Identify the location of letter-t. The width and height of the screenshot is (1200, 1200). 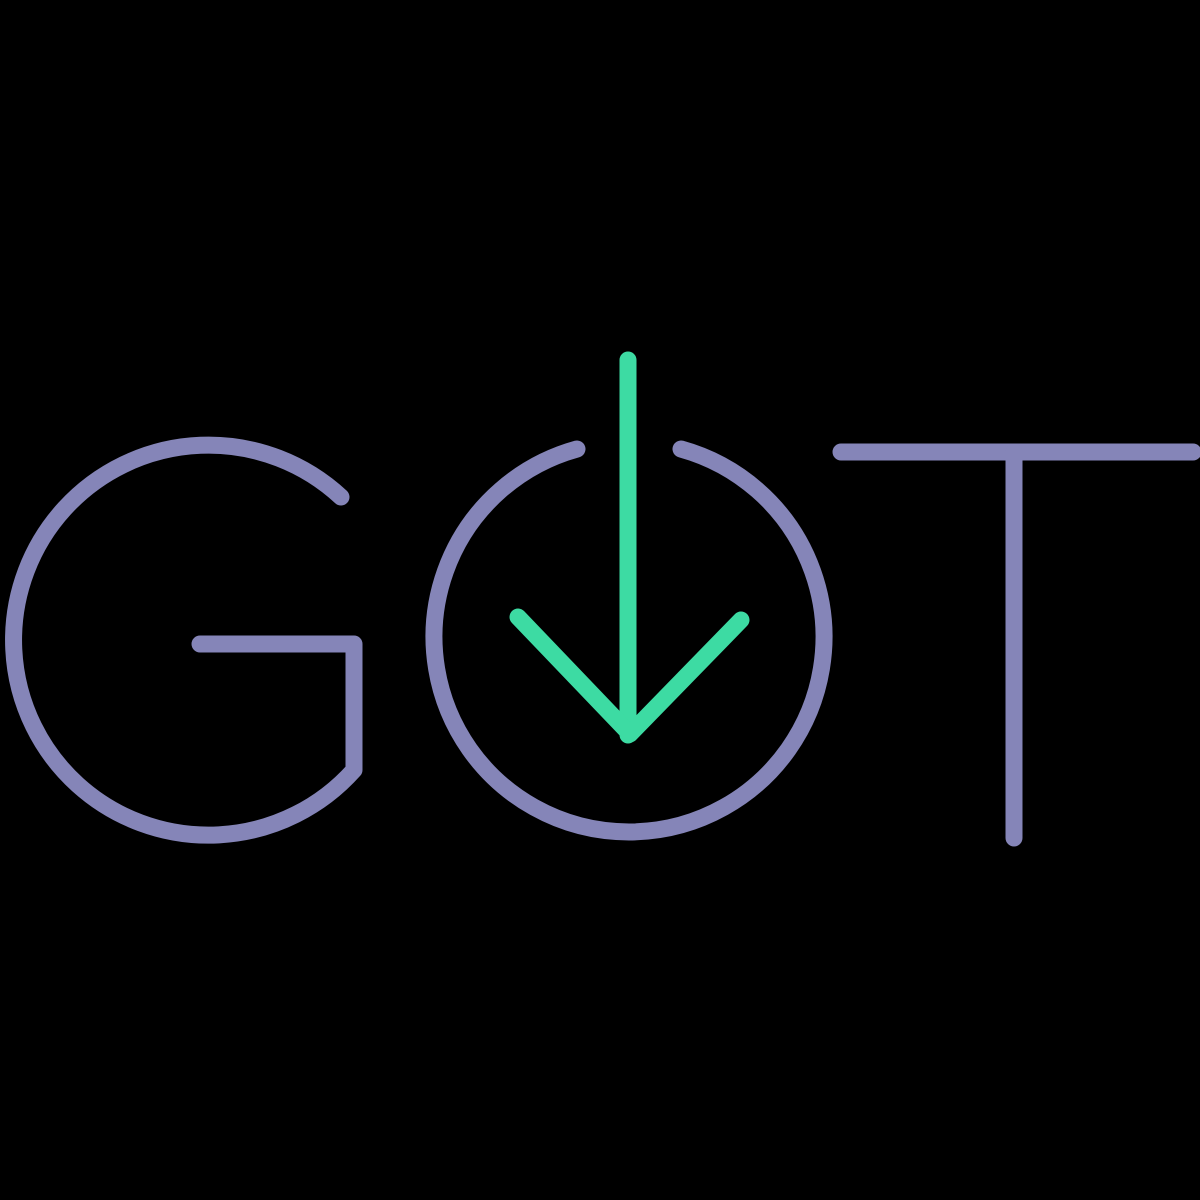
(1016, 645).